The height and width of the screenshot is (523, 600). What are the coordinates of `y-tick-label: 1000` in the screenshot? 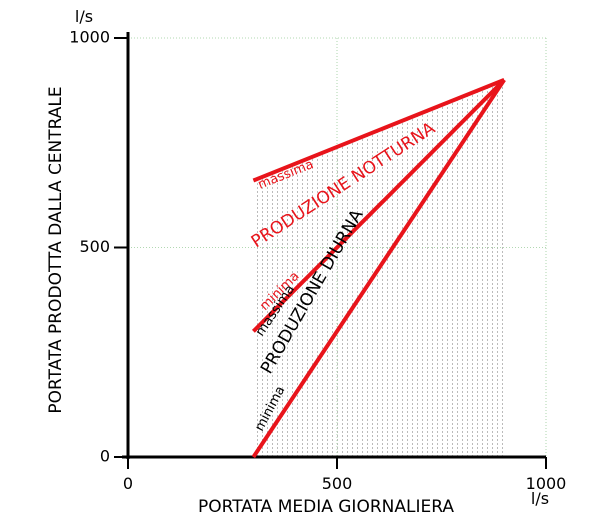 It's located at (89, 37).